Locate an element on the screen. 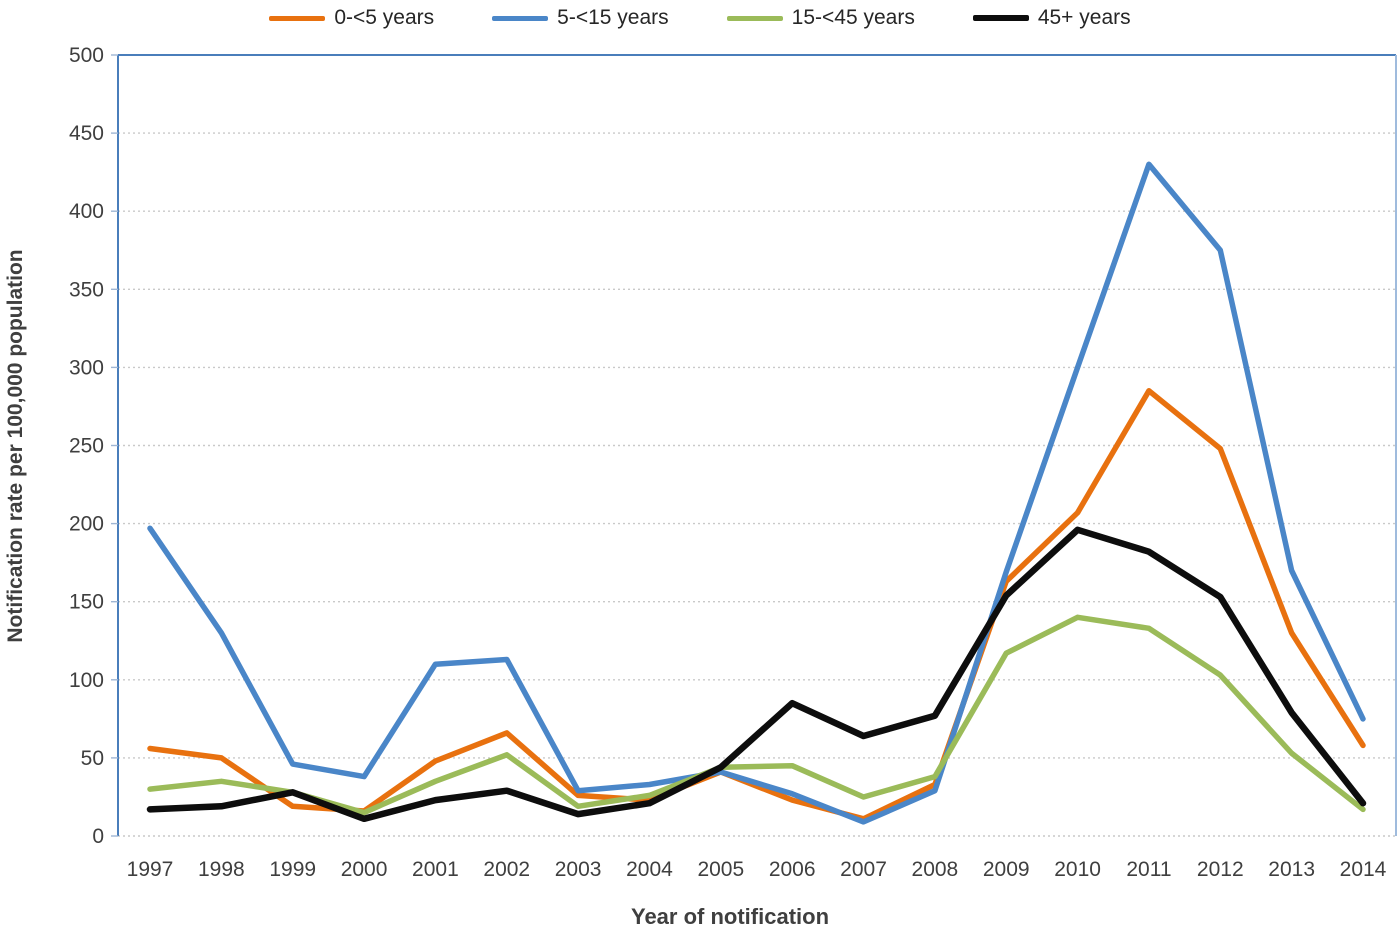 This screenshot has width=1400, height=940. x-tick-label: 2004 is located at coordinates (649, 869).